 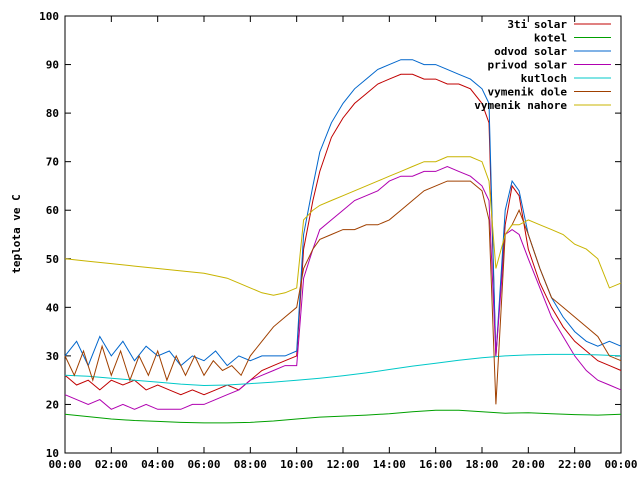 I want to click on x-tick-label: 22:00, so click(x=574, y=464).